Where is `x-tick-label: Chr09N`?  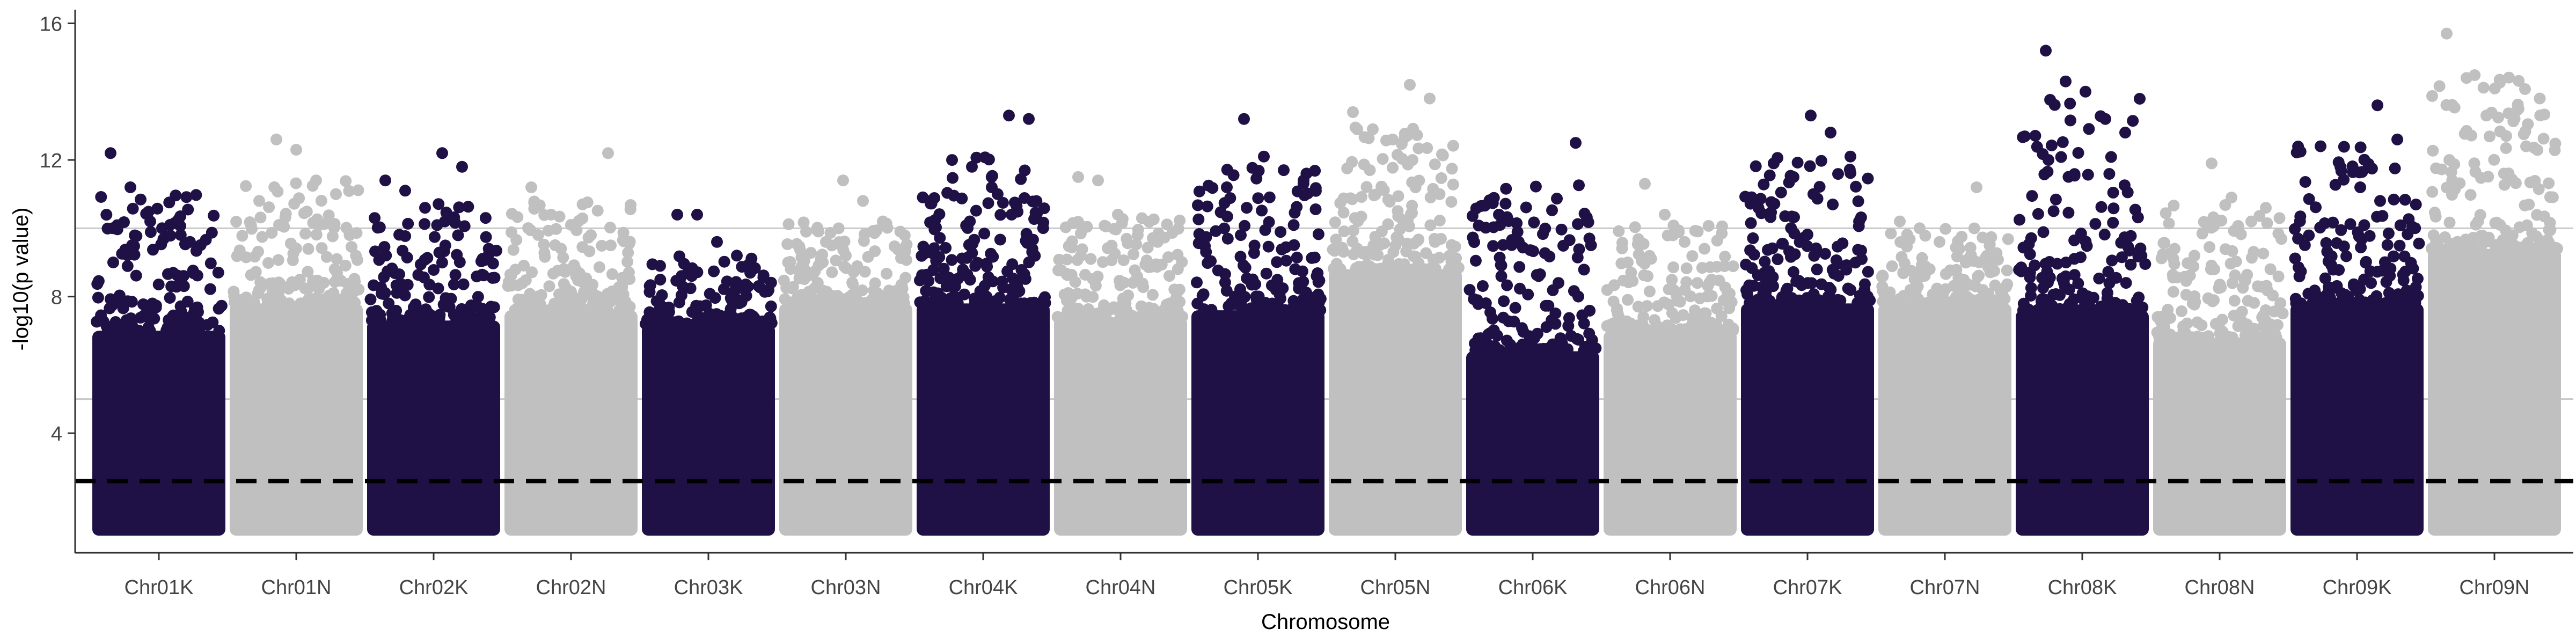 x-tick-label: Chr09N is located at coordinates (2495, 587).